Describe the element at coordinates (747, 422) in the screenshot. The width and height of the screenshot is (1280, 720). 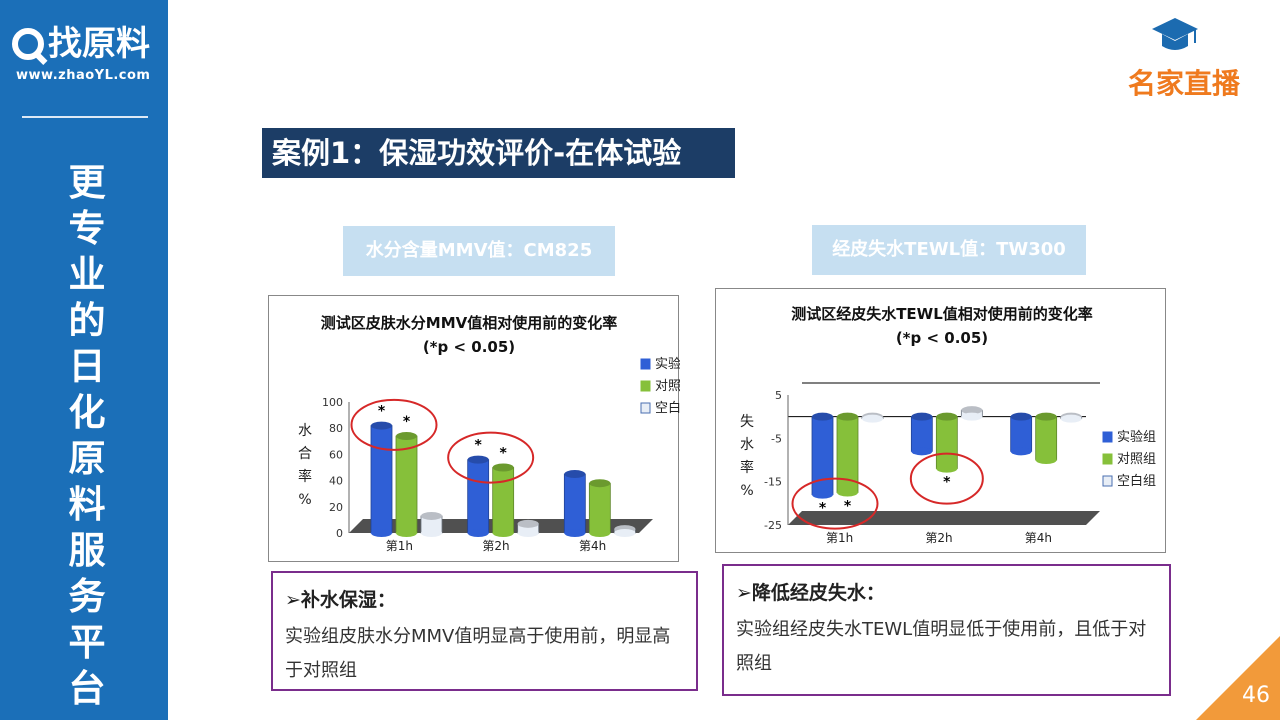
I see `y-axis-label-char: 失` at that location.